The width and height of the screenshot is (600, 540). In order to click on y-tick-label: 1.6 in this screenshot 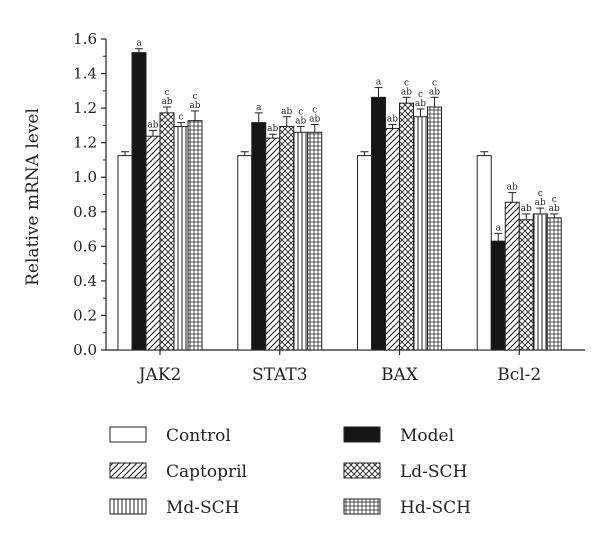, I will do `click(85, 39)`.